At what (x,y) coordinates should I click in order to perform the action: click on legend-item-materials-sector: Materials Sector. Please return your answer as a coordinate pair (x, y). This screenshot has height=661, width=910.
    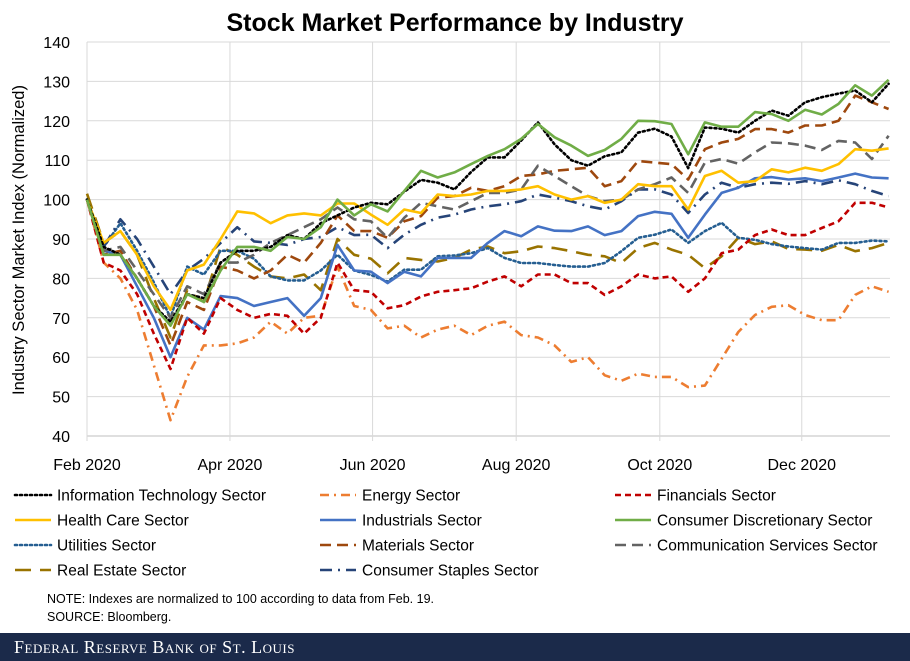
    Looking at the image, I should click on (397, 546).